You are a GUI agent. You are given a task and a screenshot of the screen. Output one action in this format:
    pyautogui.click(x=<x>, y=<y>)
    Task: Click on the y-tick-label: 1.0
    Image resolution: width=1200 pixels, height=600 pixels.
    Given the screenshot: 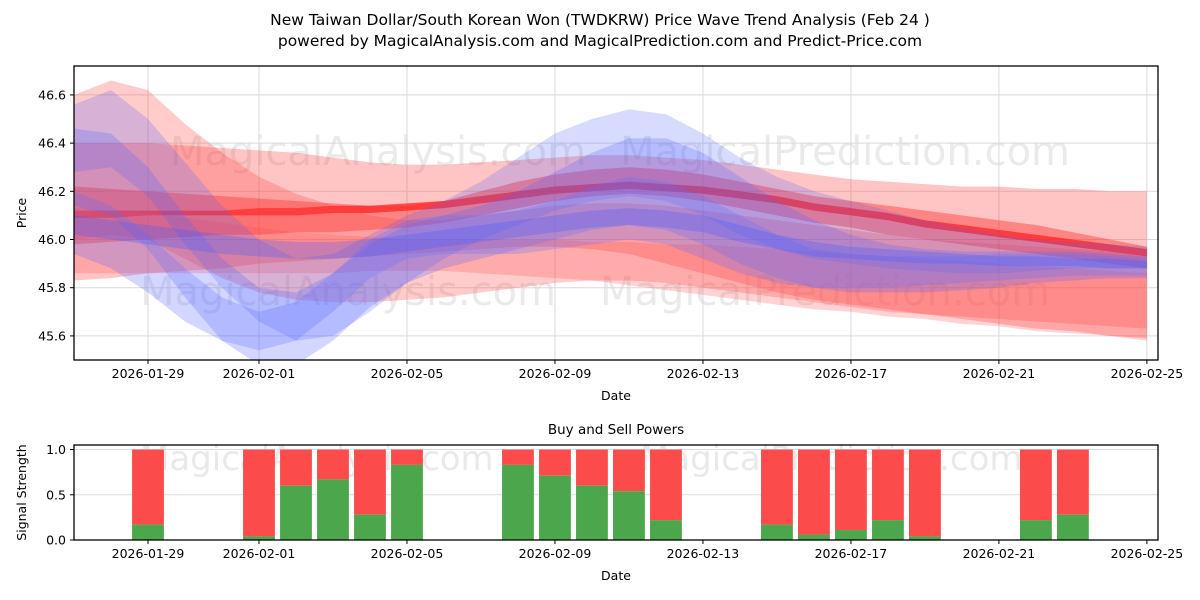 What is the action you would take?
    pyautogui.click(x=56, y=449)
    